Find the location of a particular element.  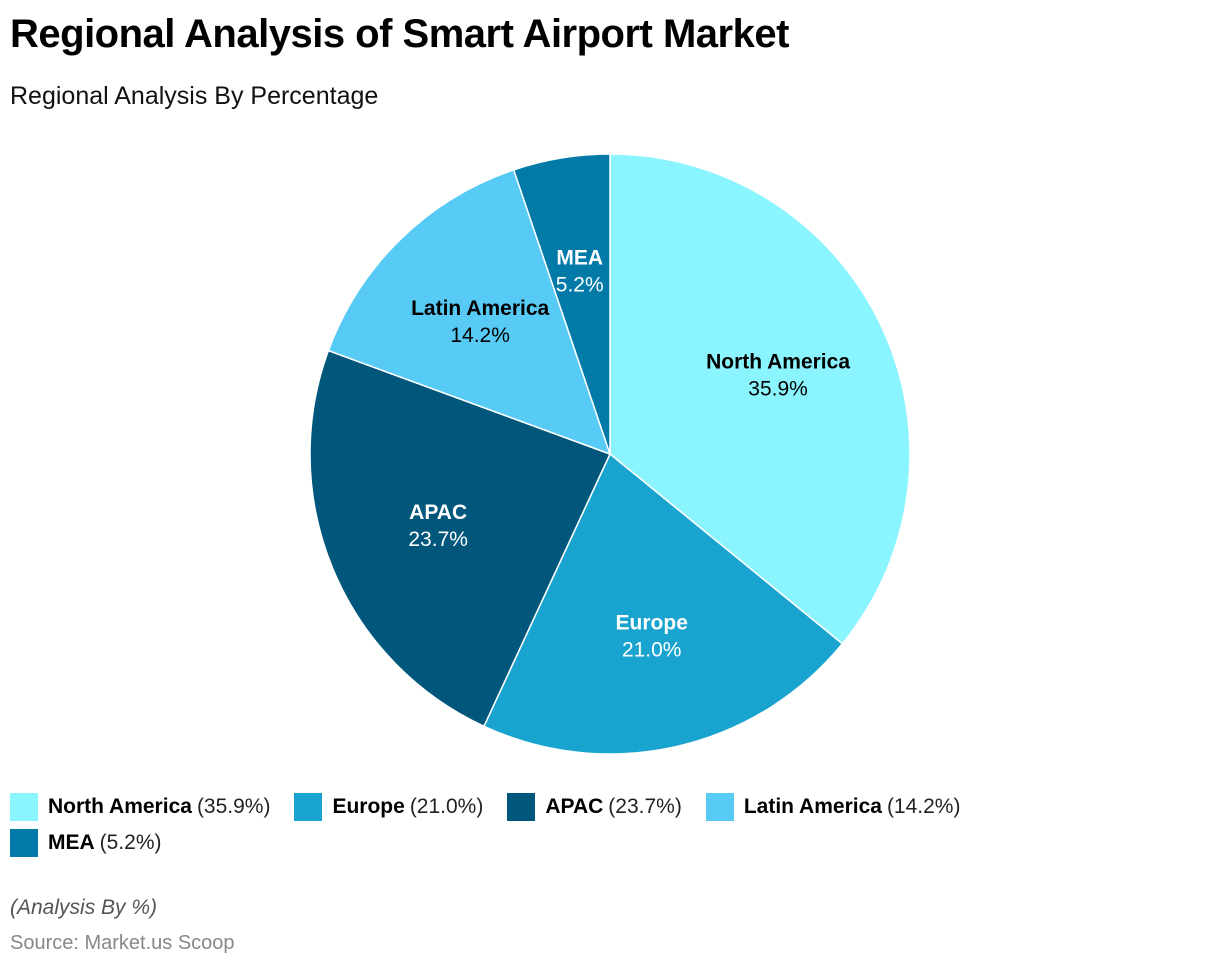

legend-value: (23.7%) is located at coordinates (645, 806).